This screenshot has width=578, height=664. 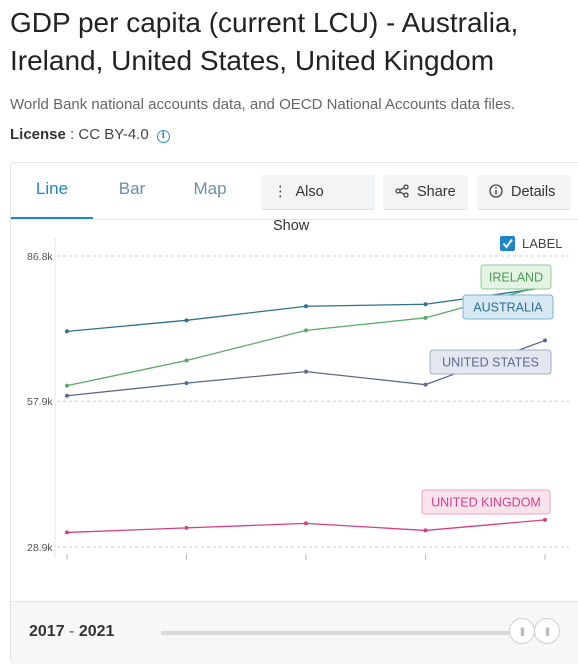 I want to click on range-end: 2021, so click(x=96, y=631).